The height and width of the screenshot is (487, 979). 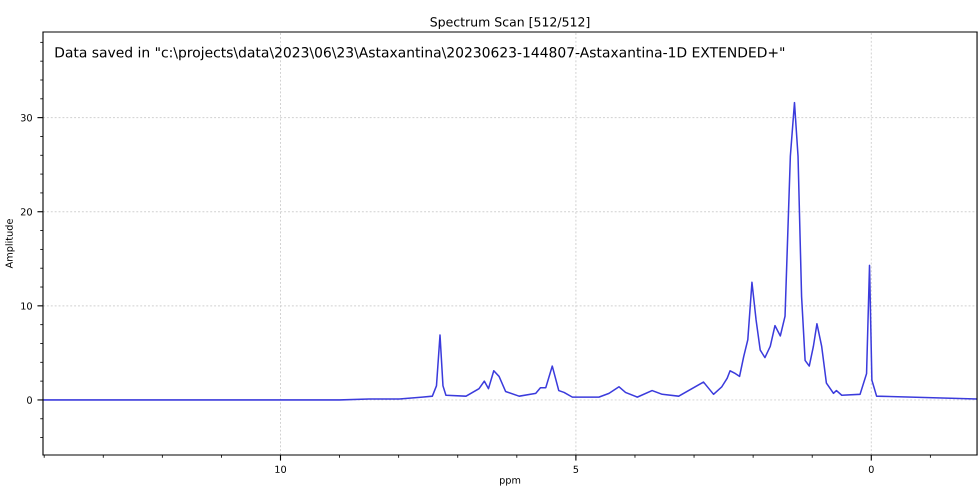 What do you see at coordinates (26, 212) in the screenshot?
I see `y-tick-label: 20` at bounding box center [26, 212].